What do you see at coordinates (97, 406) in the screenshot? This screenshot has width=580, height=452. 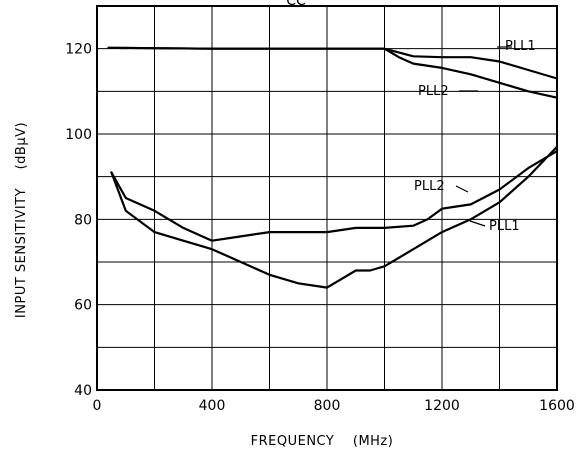 I see `x-tick-label: 0` at bounding box center [97, 406].